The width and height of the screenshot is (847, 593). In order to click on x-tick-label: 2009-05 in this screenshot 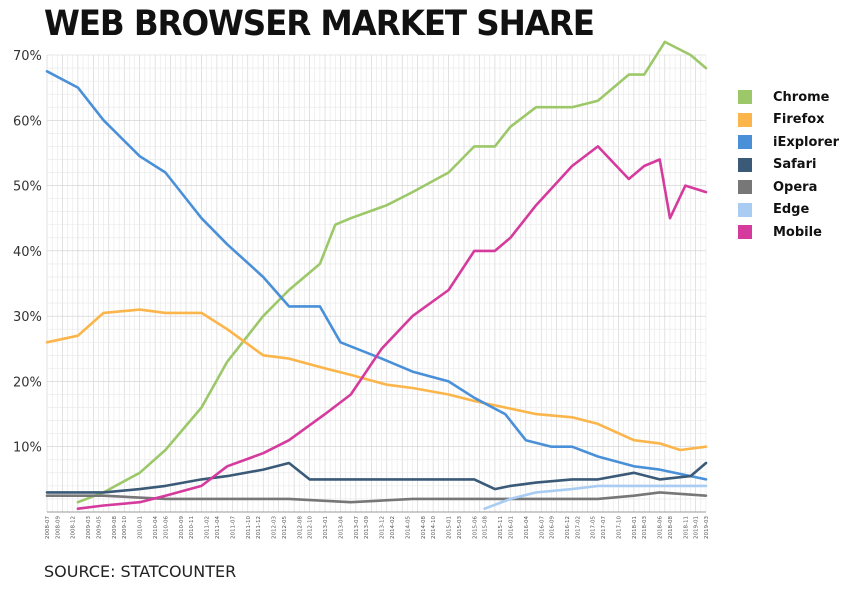, I will do `click(99, 527)`.